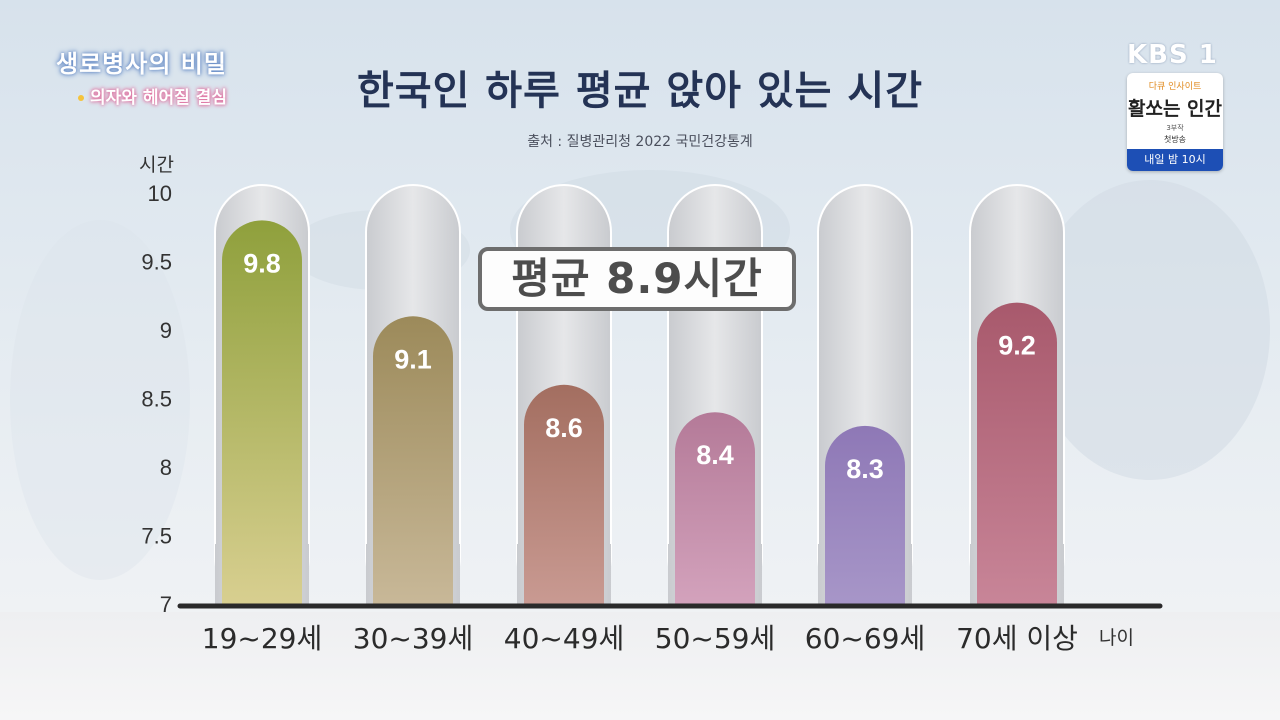 The width and height of the screenshot is (1280, 720). I want to click on x-tick-label: 50~59세, so click(715, 638).